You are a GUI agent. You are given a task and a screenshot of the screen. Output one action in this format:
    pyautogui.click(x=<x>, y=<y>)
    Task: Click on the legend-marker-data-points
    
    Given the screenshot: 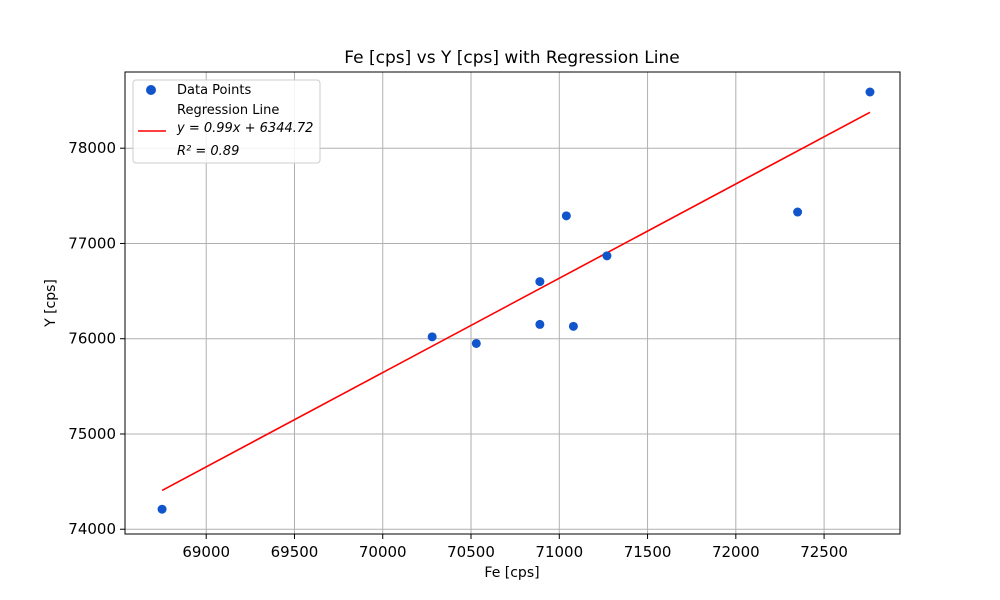 What is the action you would take?
    pyautogui.click(x=151, y=90)
    